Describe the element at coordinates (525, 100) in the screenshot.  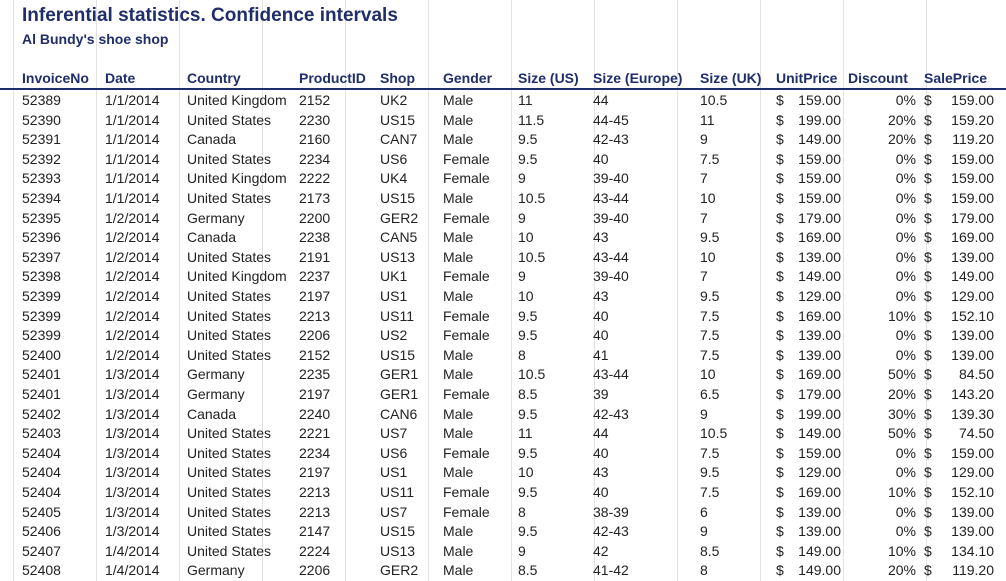
I see `cell-size-us: 11` at that location.